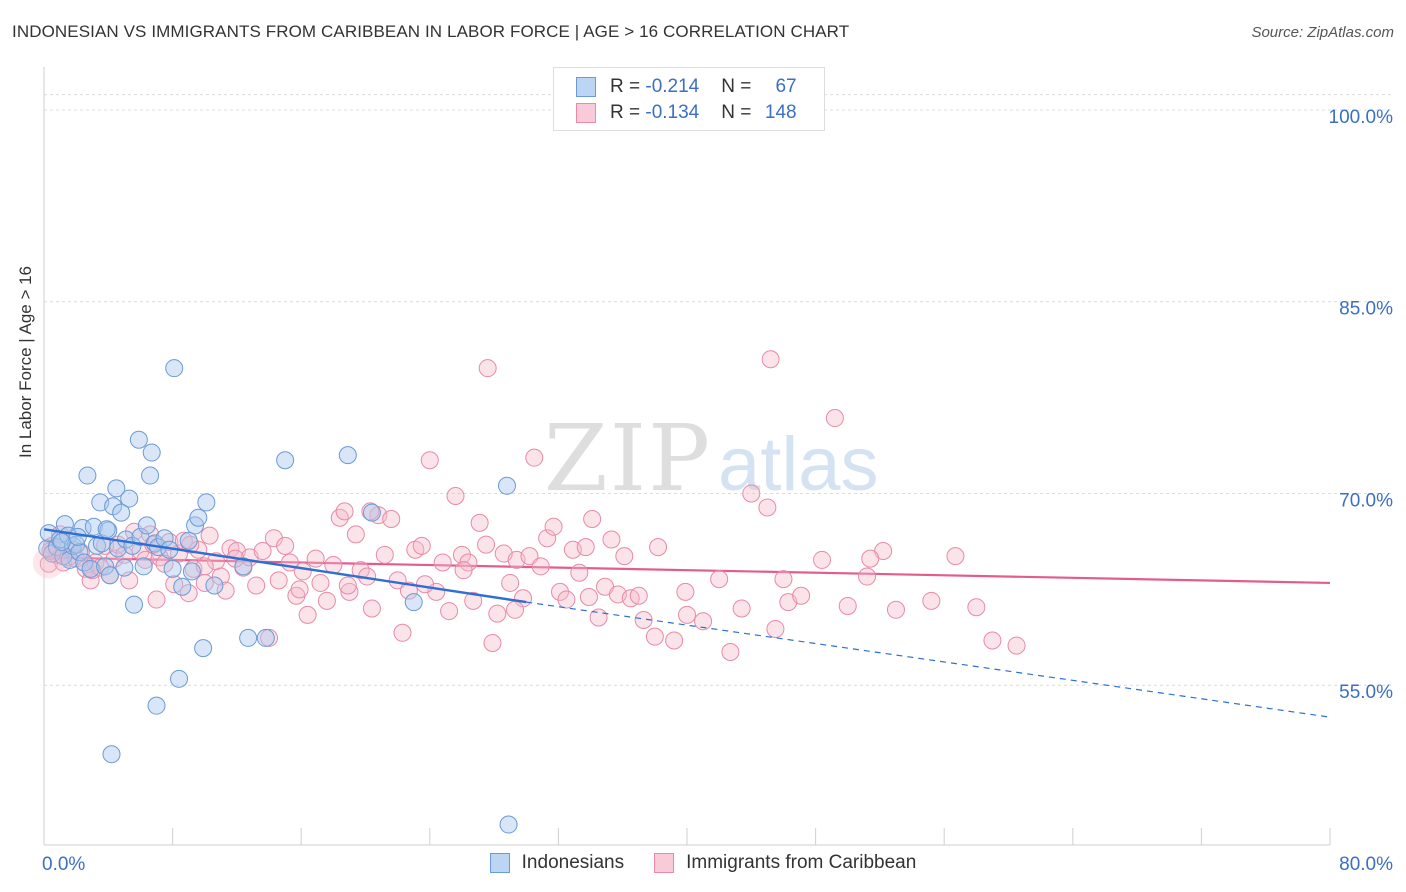 This screenshot has height=892, width=1406. I want to click on stats-legend: R = -0.214 N = 67 R = -0.134 N = 148, so click(689, 99).